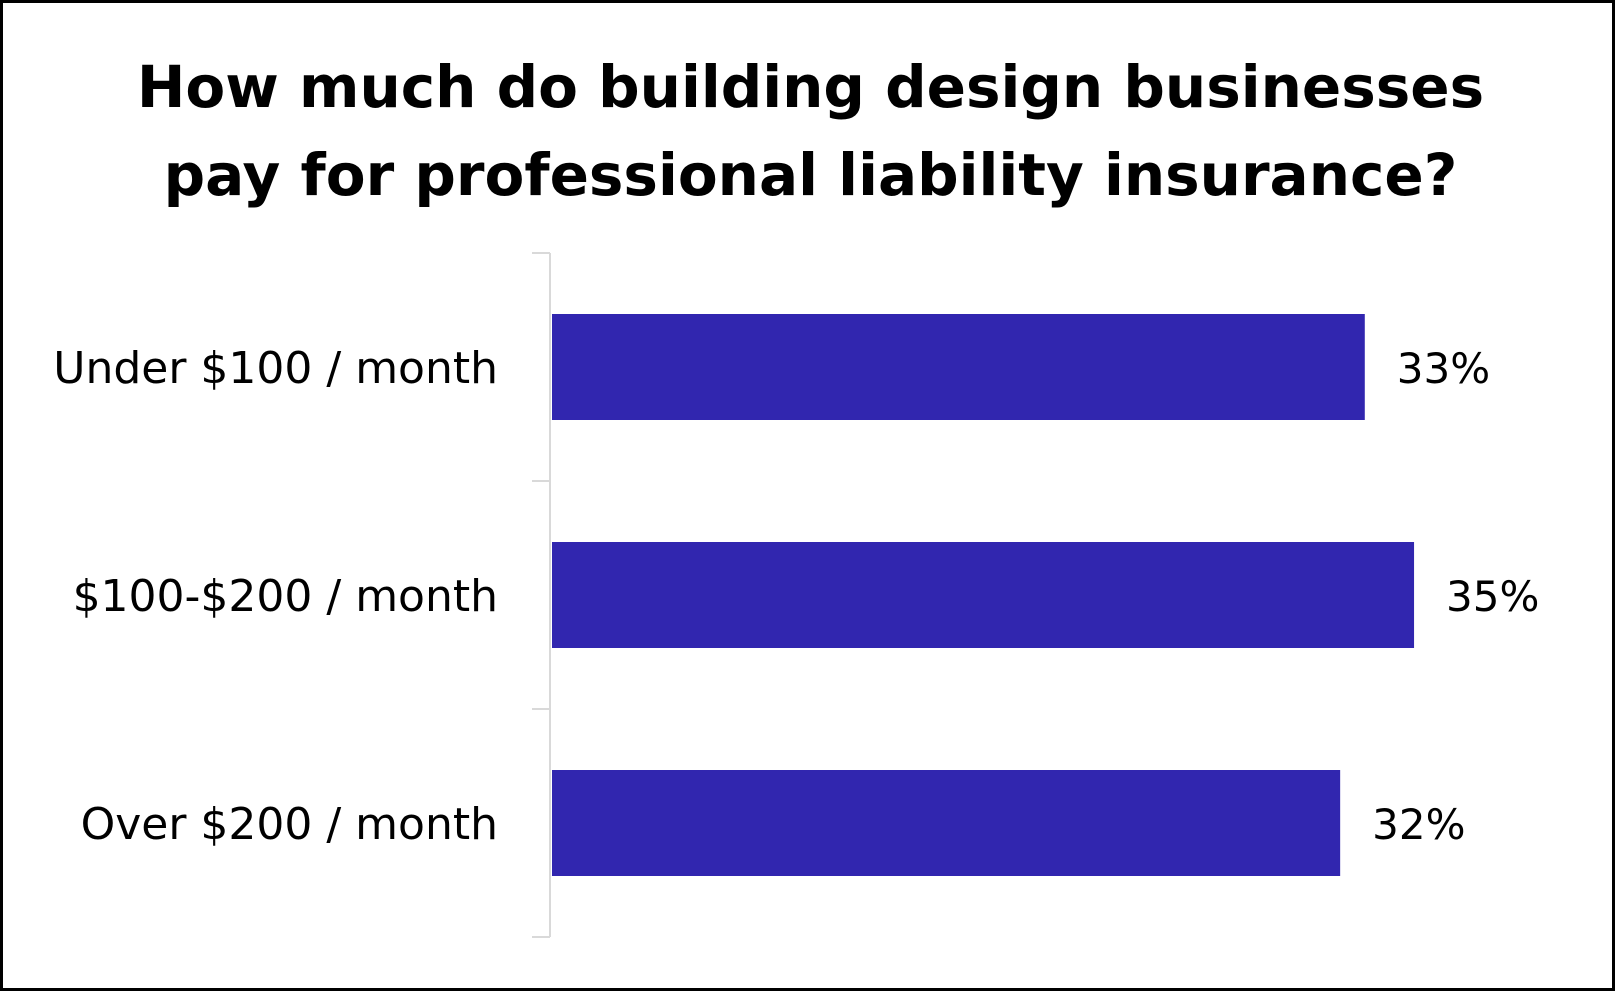 This screenshot has height=991, width=1615. Describe the element at coordinates (1443, 368) in the screenshot. I see `value-label: 33%` at that location.